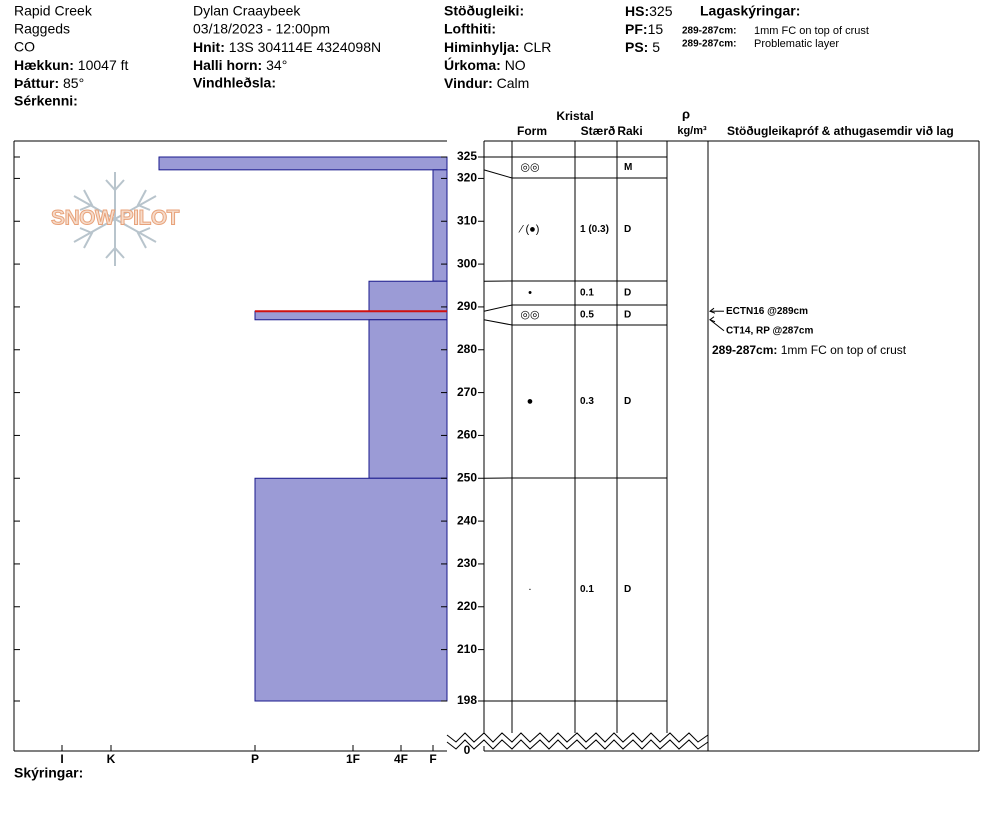 The image size is (994, 840). I want to click on layer-notes-title: Lagaskýringar:, so click(750, 11).